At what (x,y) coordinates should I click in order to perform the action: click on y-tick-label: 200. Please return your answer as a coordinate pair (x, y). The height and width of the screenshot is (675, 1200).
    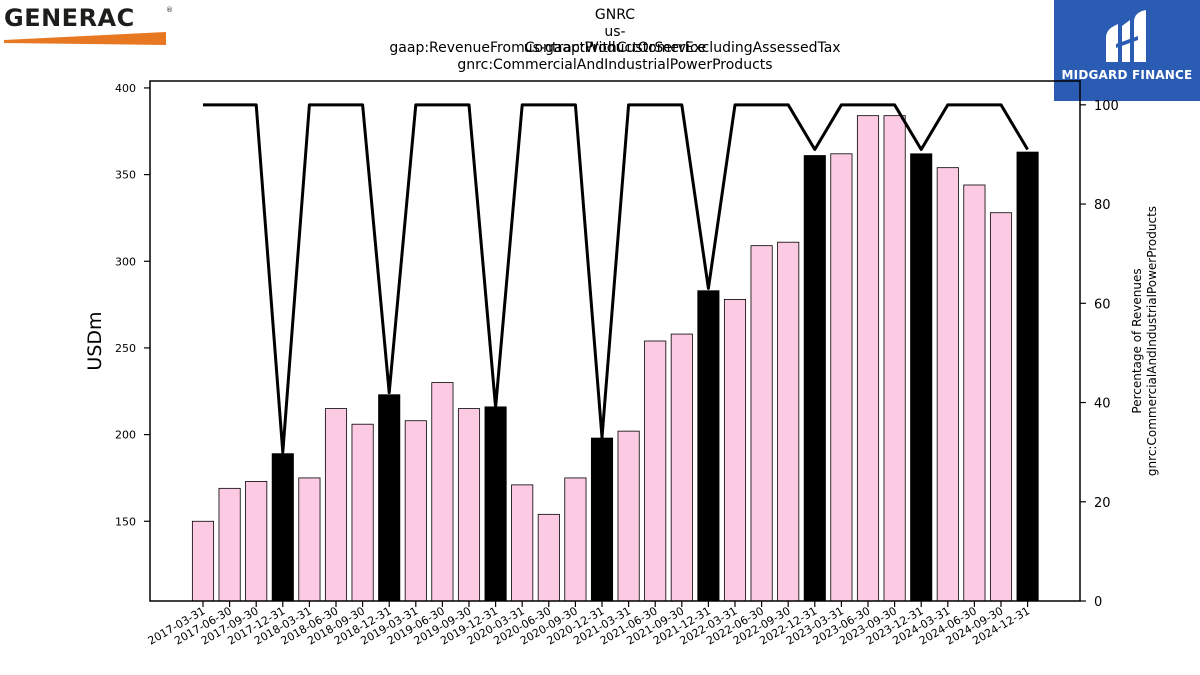
    Looking at the image, I should click on (125, 435).